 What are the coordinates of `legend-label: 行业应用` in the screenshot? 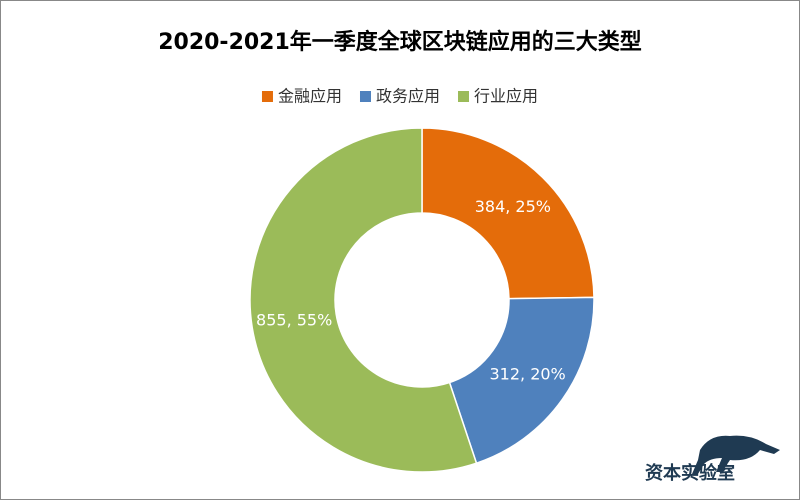 It's located at (506, 96).